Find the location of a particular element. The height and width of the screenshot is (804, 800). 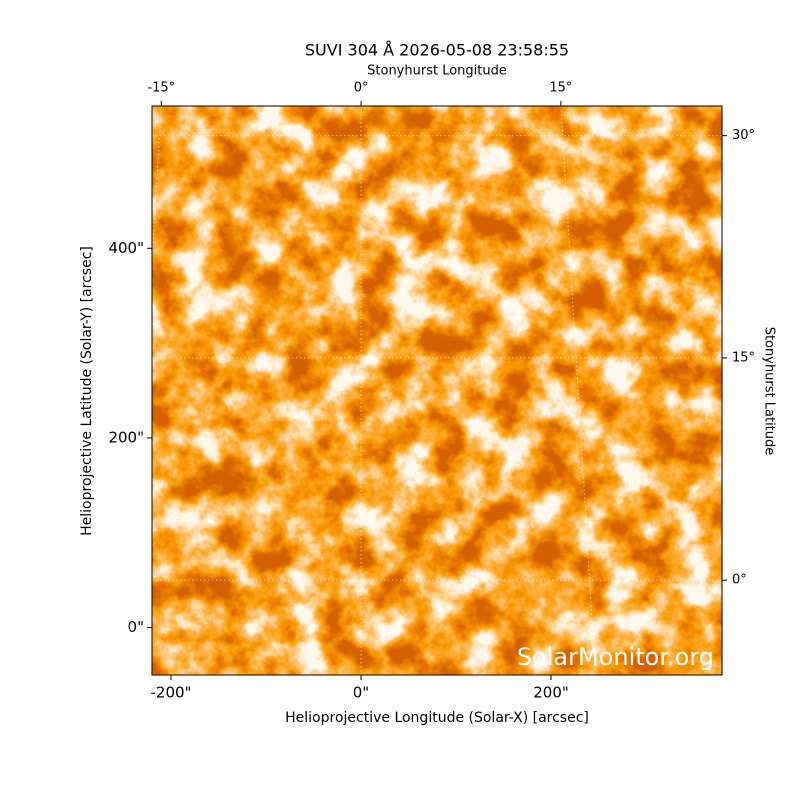

x2-tick-label: -15° is located at coordinates (161, 88).